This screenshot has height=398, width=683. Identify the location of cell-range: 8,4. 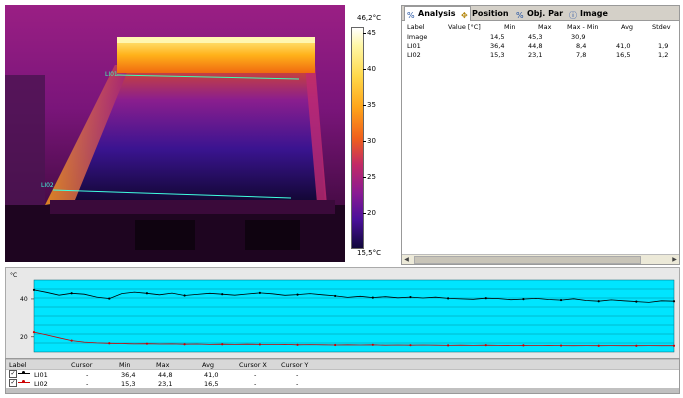
(581, 46).